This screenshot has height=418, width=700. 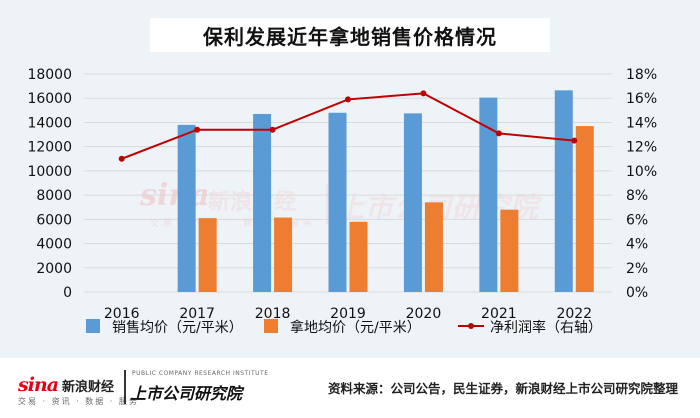 What do you see at coordinates (186, 393) in the screenshot?
I see `institute-logo-main: 上市公司研究院` at bounding box center [186, 393].